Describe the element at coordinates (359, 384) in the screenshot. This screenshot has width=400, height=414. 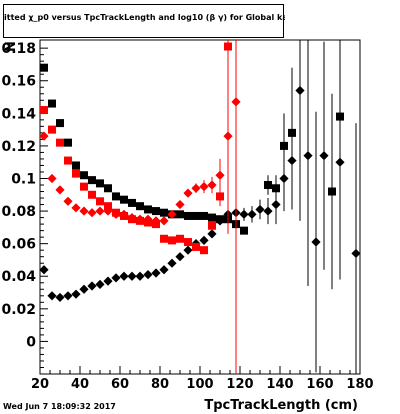
I see `x-tick-label: 180` at that location.